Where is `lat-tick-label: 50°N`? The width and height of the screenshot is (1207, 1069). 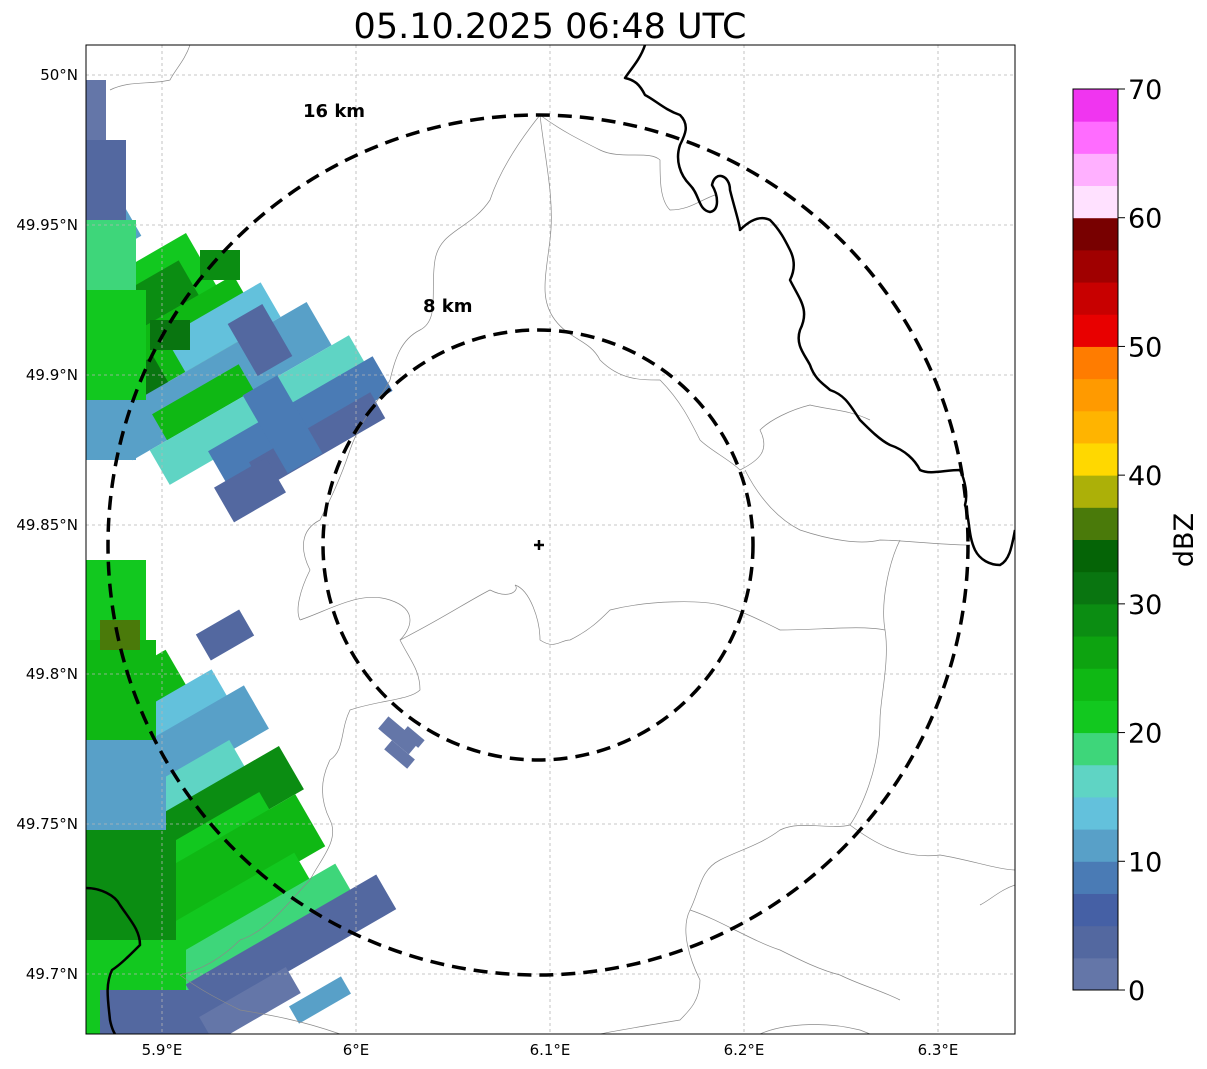
lat-tick-label: 50°N is located at coordinates (59, 75).